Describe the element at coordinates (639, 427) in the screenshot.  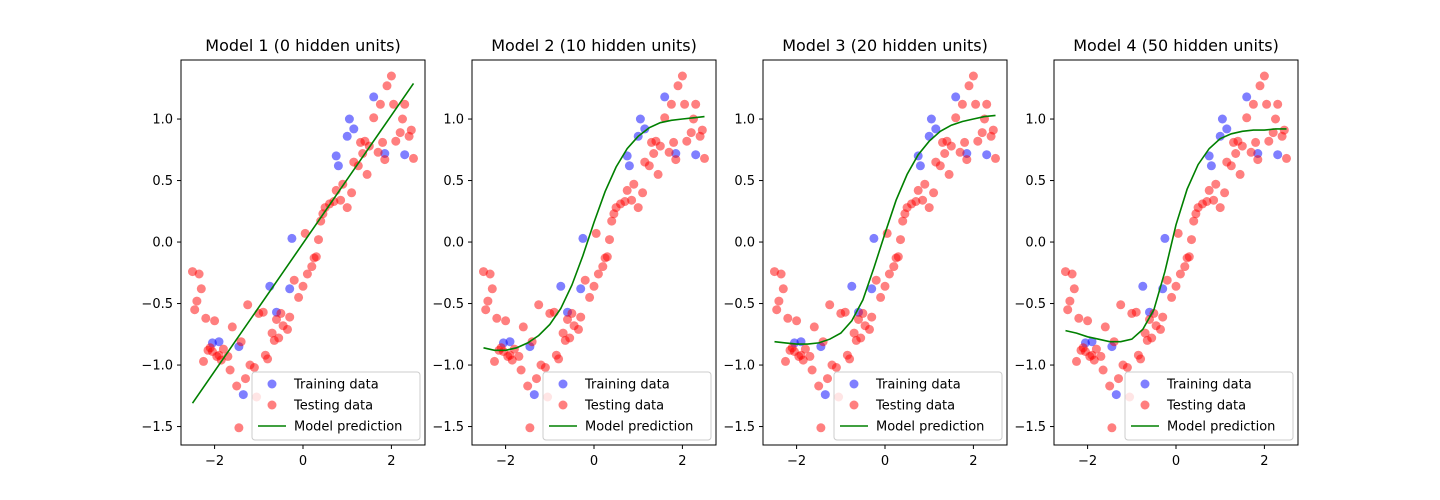
I see `legend-prediction-label: Model prediction` at that location.